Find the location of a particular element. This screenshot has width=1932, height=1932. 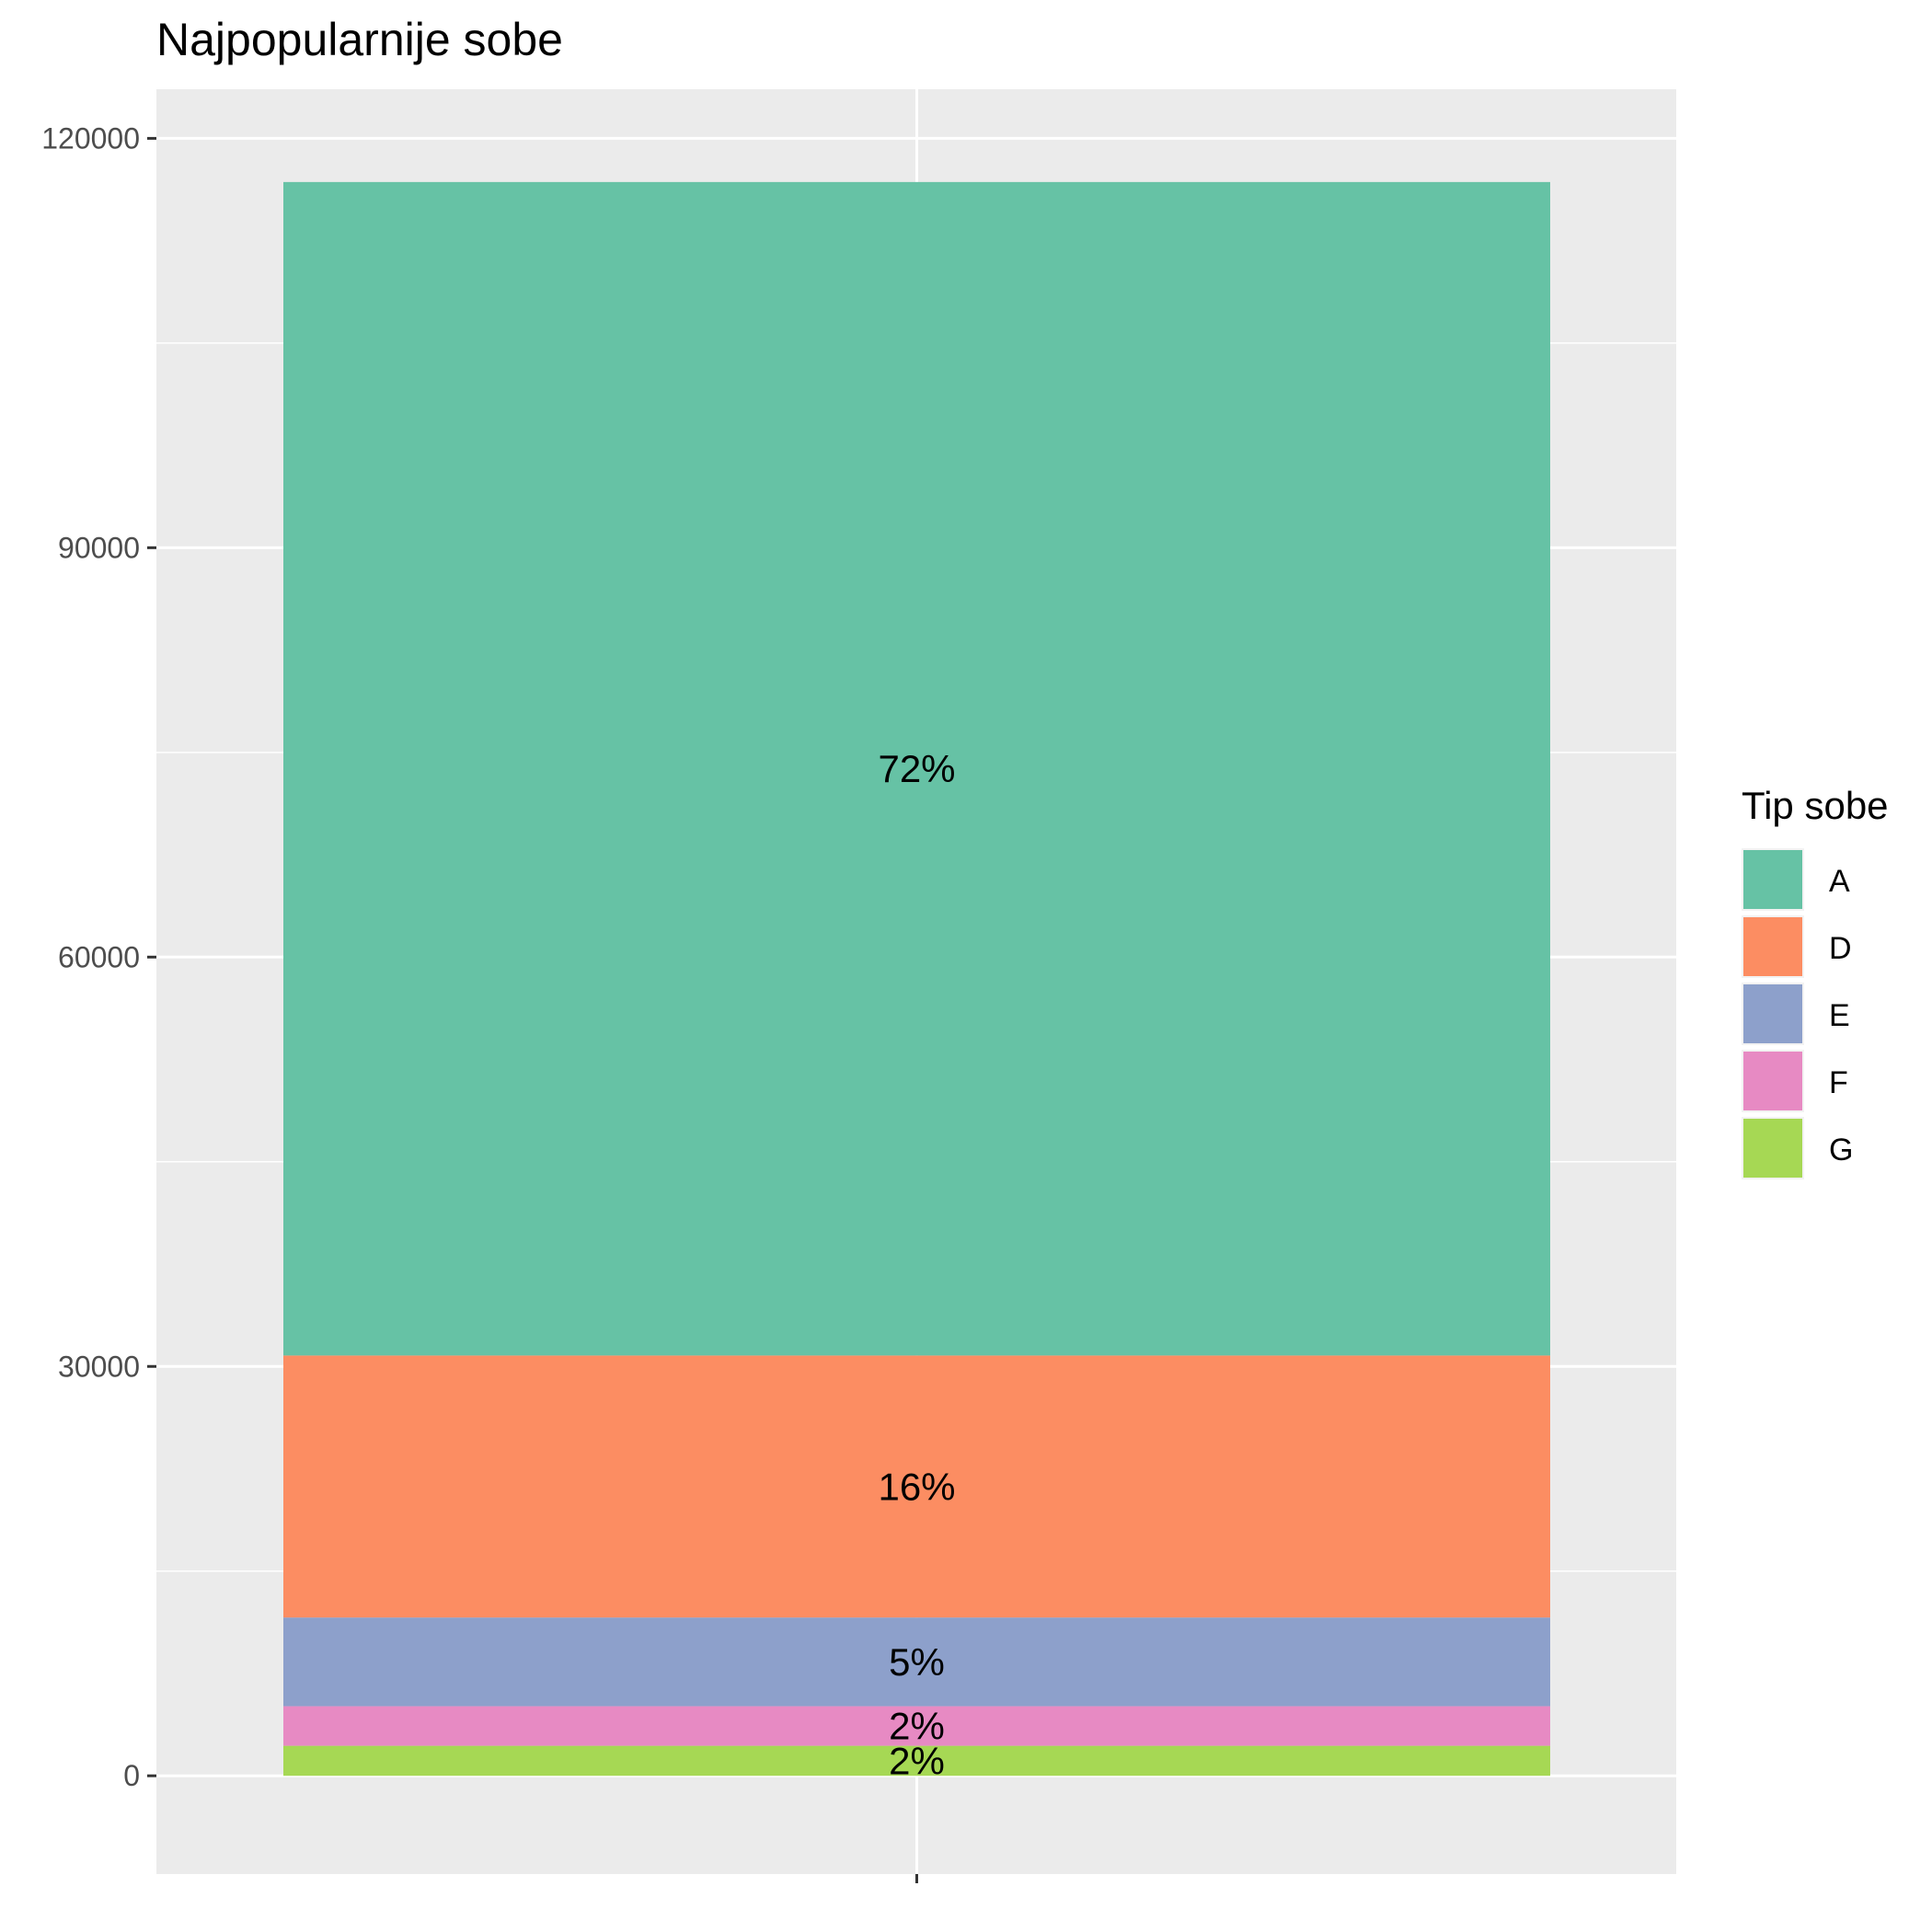

y-tick-label: 90000 is located at coordinates (99, 547).